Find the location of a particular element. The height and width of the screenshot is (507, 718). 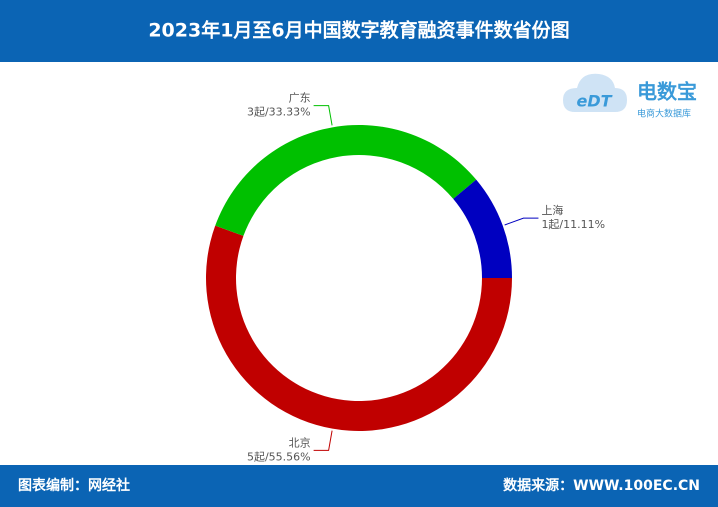

footer-left: 图表编制：网经社 is located at coordinates (74, 485).